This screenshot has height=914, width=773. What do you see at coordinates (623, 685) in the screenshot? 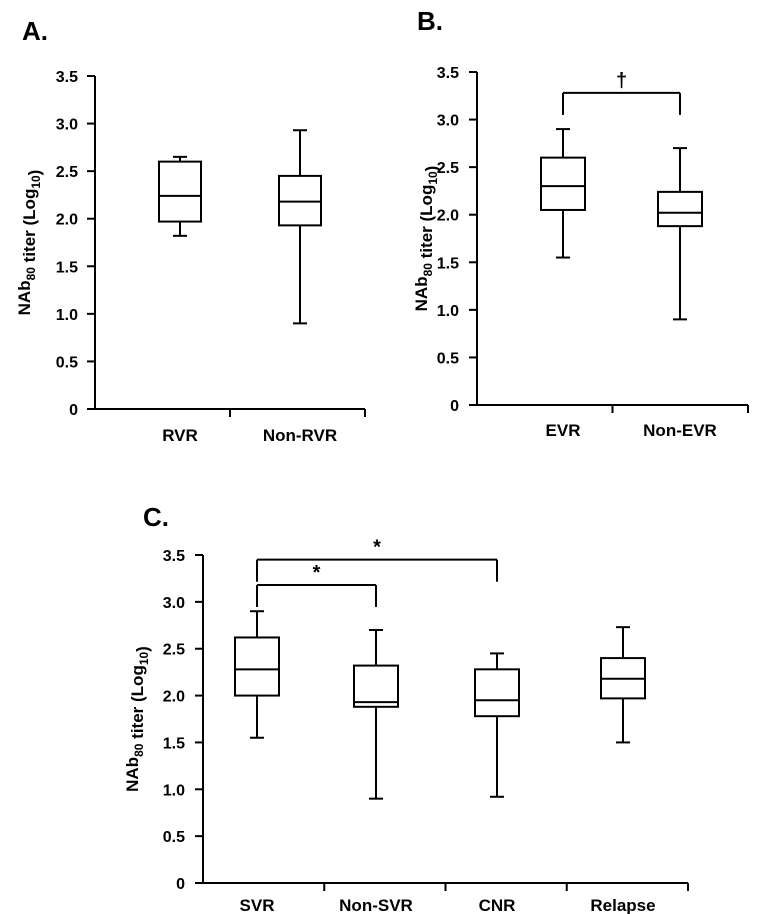
I see `box-relapse` at bounding box center [623, 685].